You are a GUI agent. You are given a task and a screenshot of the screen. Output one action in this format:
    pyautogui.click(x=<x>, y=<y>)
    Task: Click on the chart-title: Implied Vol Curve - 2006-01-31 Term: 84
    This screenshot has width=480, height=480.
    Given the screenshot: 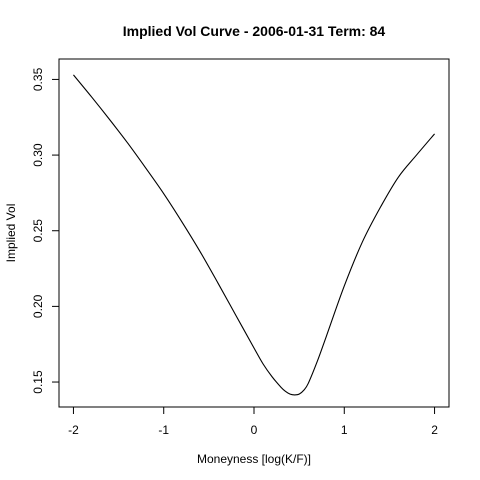 What is the action you would take?
    pyautogui.click(x=254, y=31)
    